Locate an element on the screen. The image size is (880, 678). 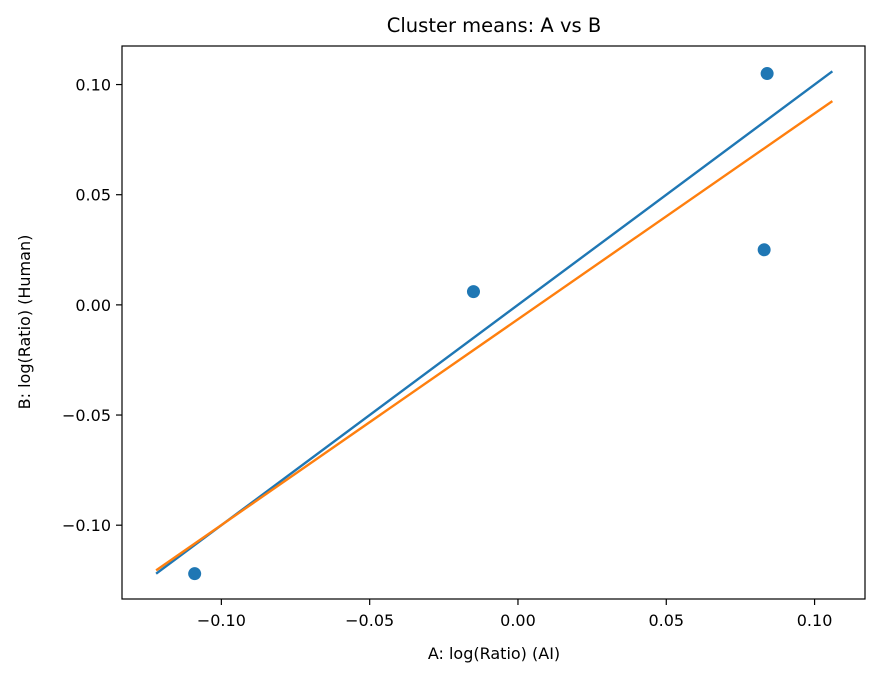
y-tick-label: 0.10 is located at coordinates (93, 85).